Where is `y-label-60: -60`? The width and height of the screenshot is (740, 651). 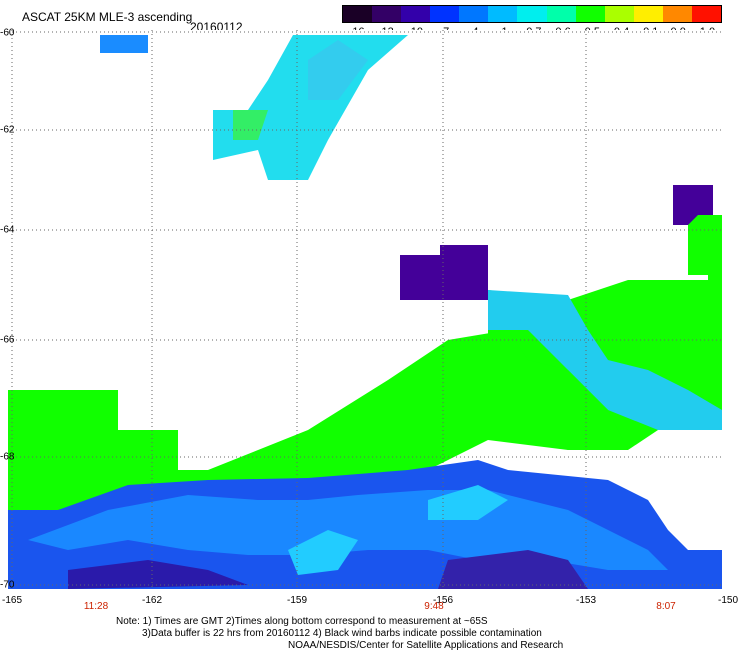
y-label-60: -60 is located at coordinates (7, 33).